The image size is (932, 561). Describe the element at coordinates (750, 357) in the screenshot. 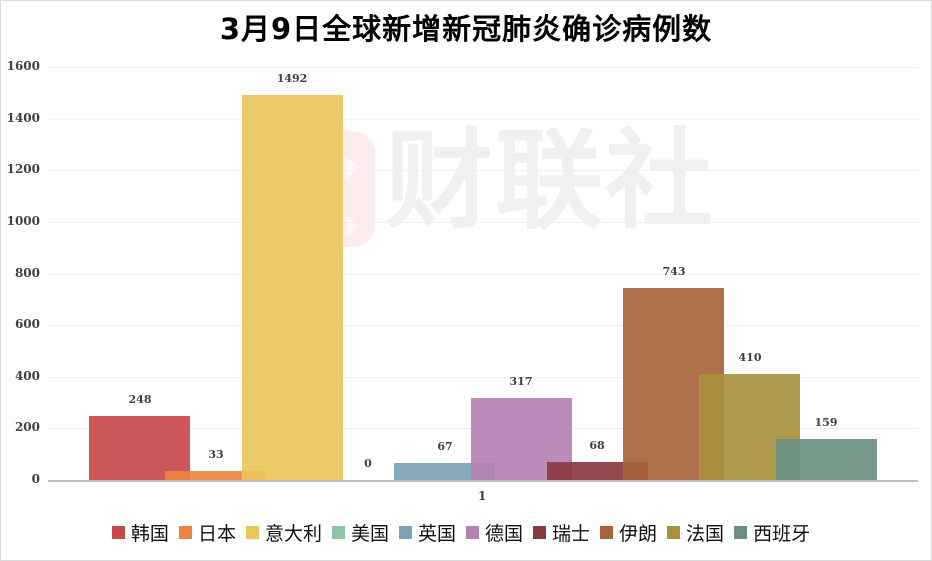

I see `bar-value-label: 410` at that location.